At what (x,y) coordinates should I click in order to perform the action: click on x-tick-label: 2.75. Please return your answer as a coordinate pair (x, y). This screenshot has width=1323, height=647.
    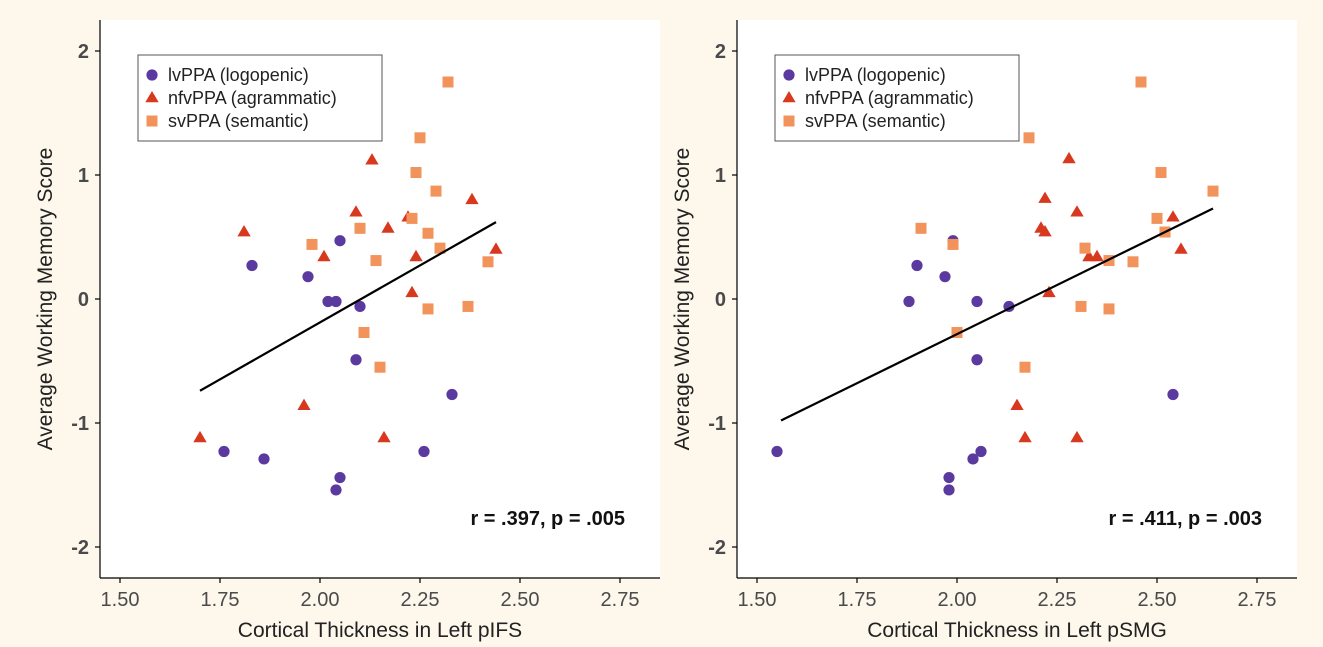
    Looking at the image, I should click on (620, 600).